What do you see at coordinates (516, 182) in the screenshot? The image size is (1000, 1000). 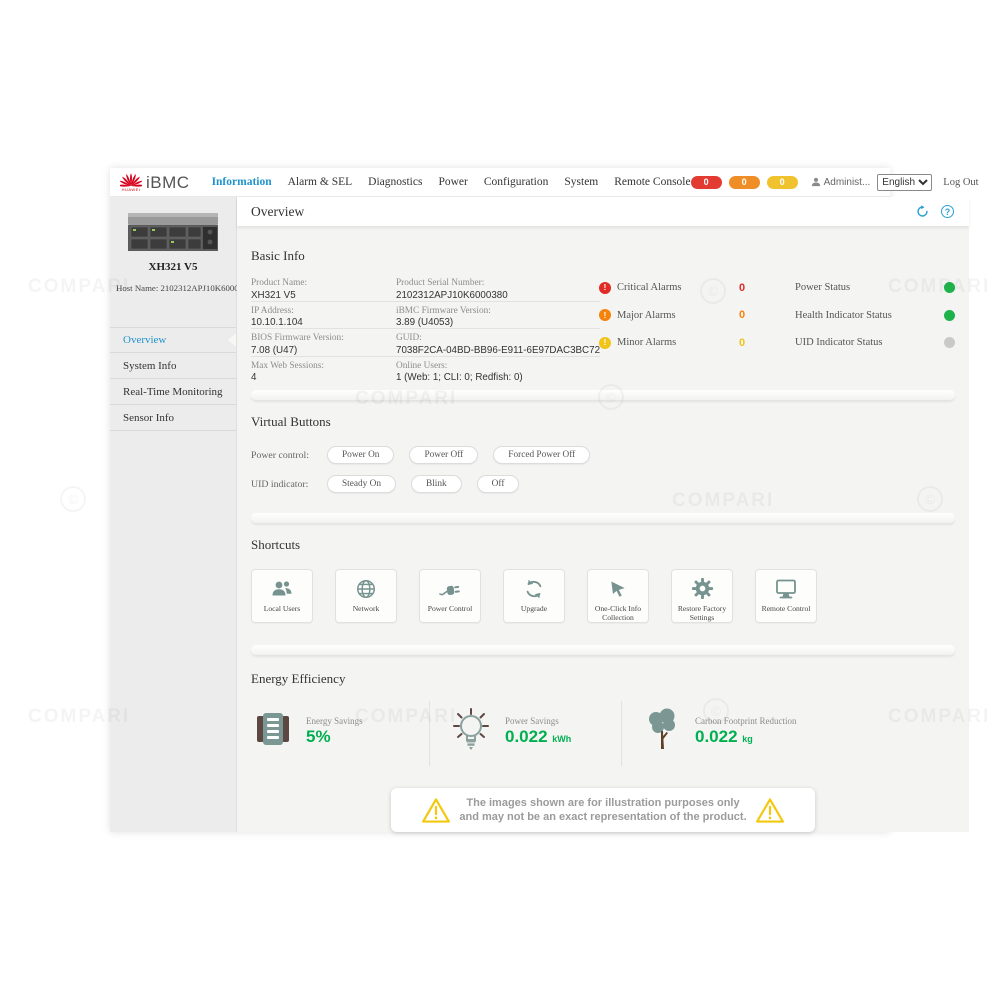 I see `nav-item-configuration: Configuration` at bounding box center [516, 182].